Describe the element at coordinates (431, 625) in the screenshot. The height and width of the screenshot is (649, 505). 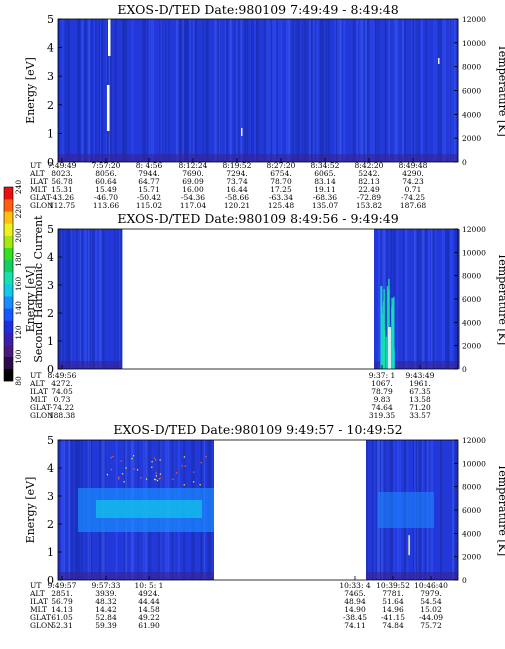
I see `table-cell: 75.72` at that location.